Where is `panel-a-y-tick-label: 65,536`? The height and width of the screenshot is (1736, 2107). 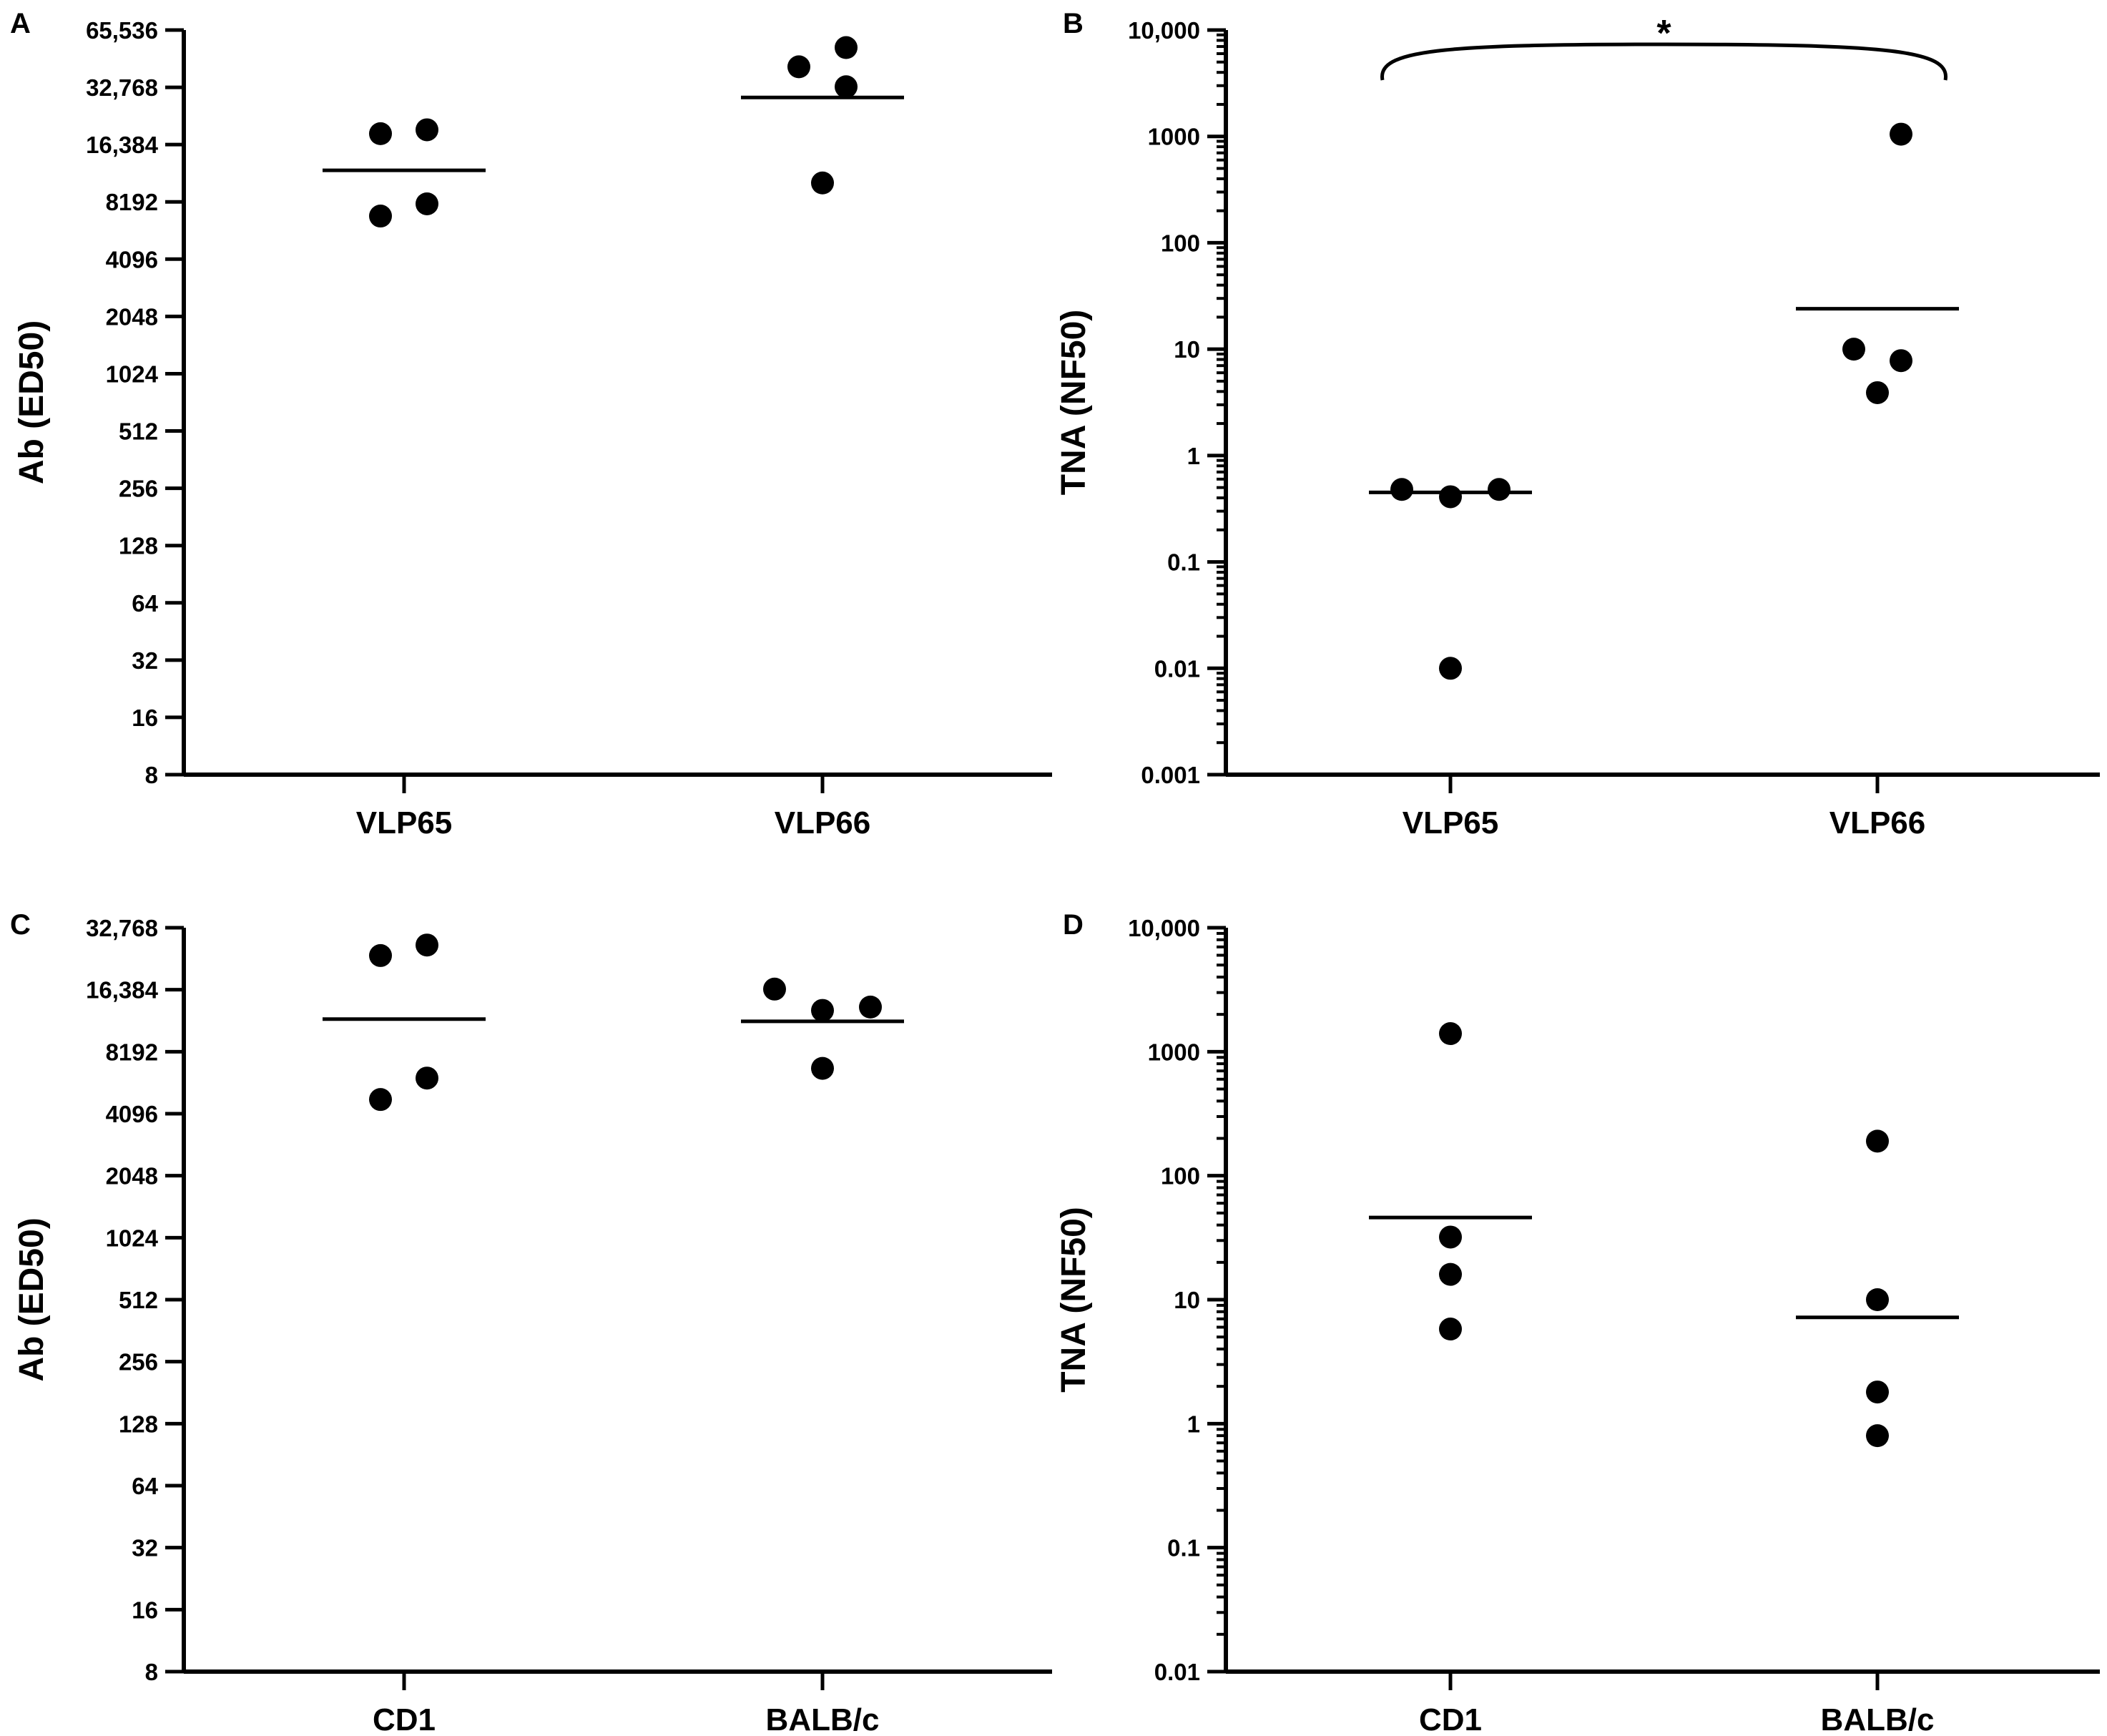 panel-a-y-tick-label: 65,536 is located at coordinates (122, 30).